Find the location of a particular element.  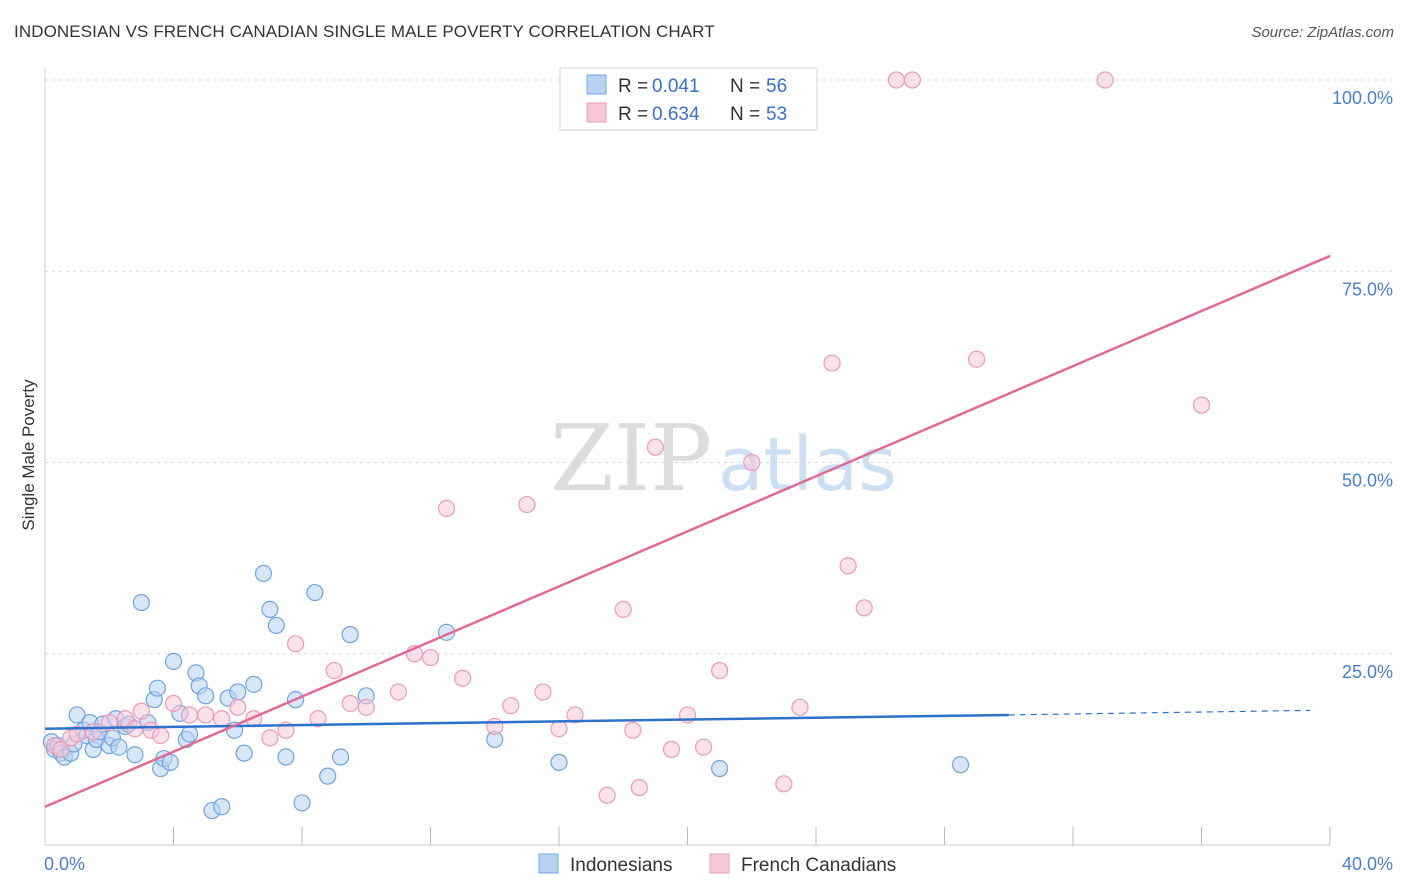

bottom-legend-swatch-indonesians is located at coordinates (548, 863).